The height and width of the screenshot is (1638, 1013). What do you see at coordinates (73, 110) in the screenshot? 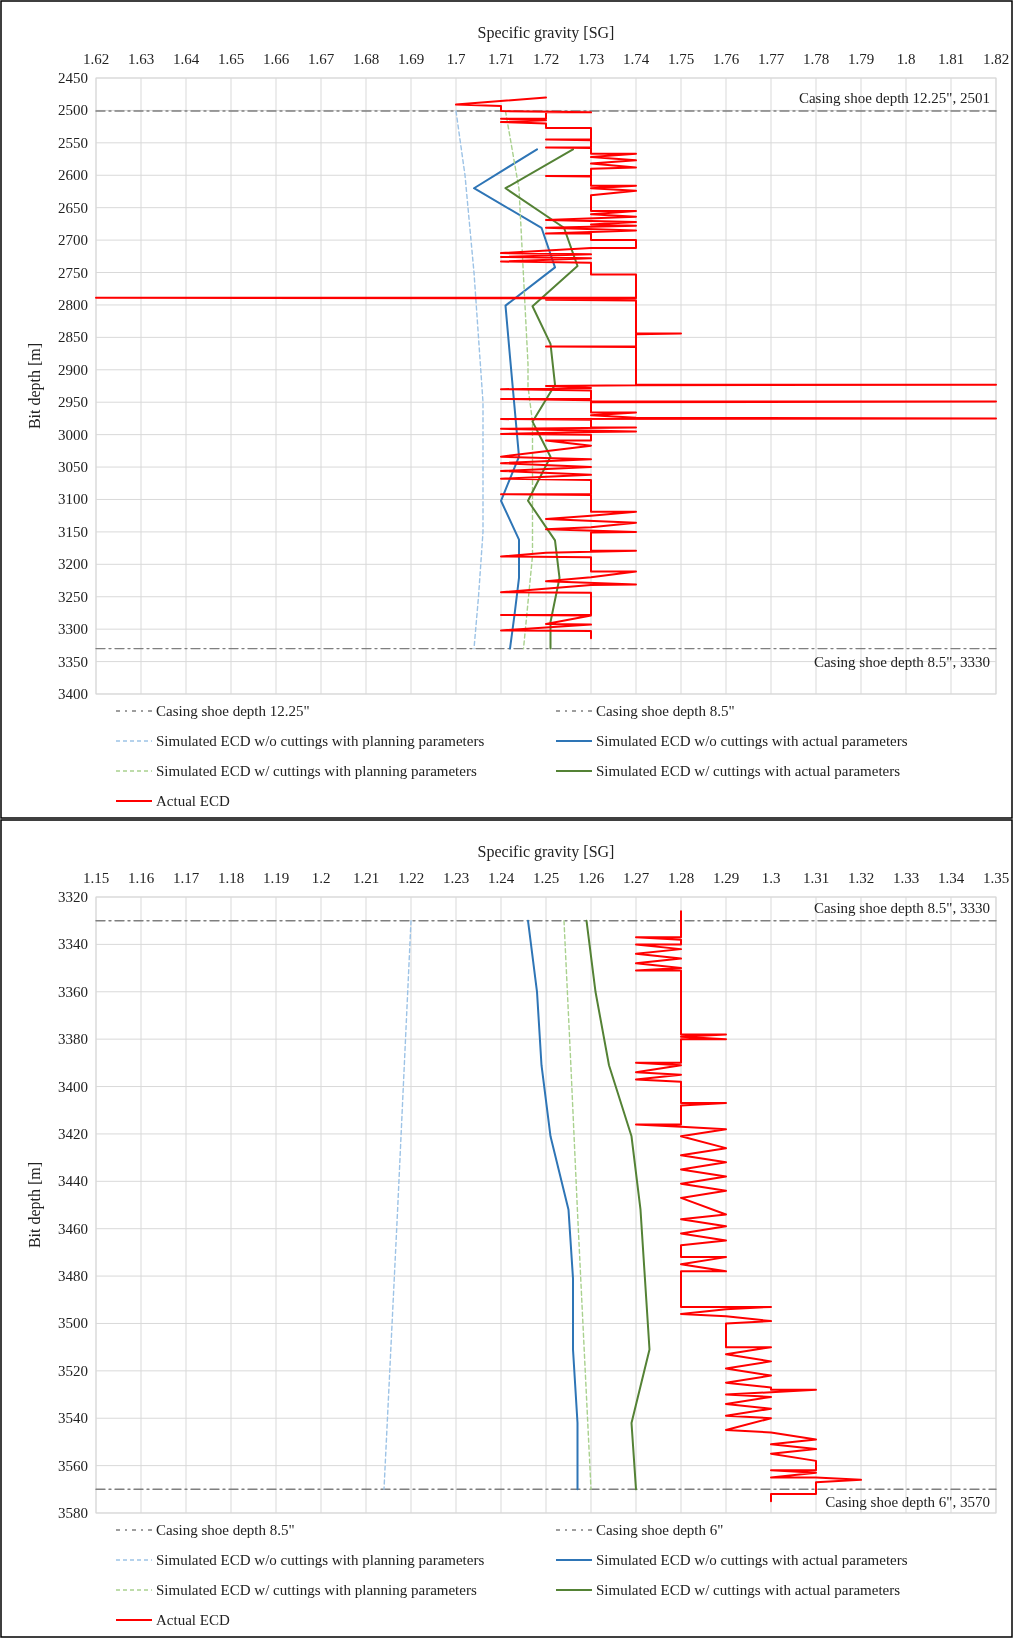
I see `y-tick-label: 2500` at bounding box center [73, 110].